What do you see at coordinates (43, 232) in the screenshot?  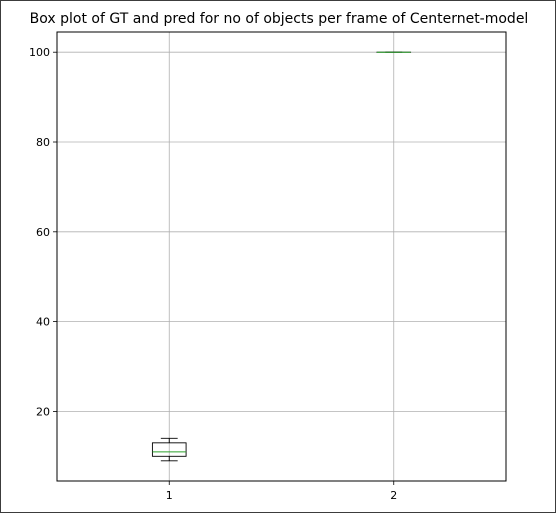 I see `y-tick-label: 60` at bounding box center [43, 232].